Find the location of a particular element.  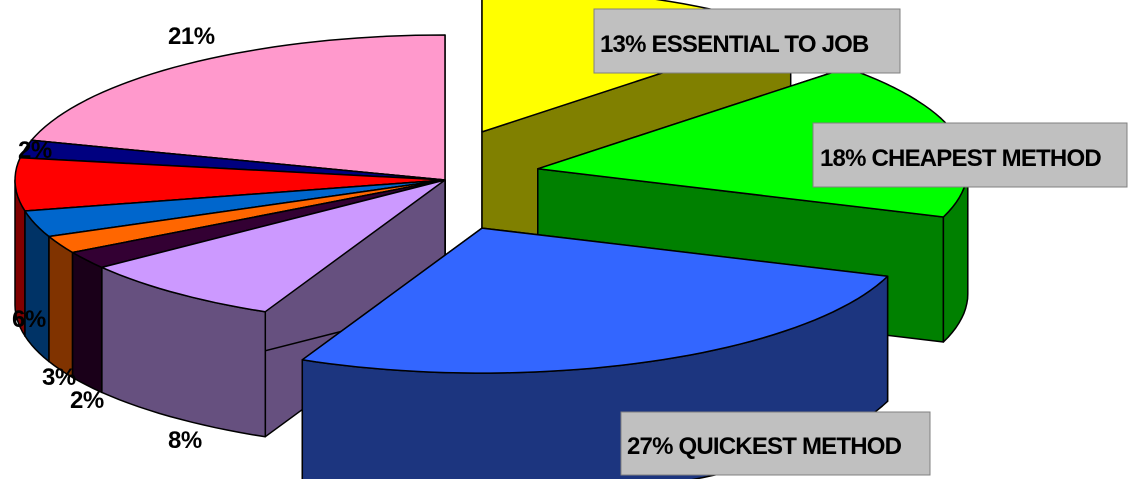

label-2pct-dark: 2% is located at coordinates (87, 400).